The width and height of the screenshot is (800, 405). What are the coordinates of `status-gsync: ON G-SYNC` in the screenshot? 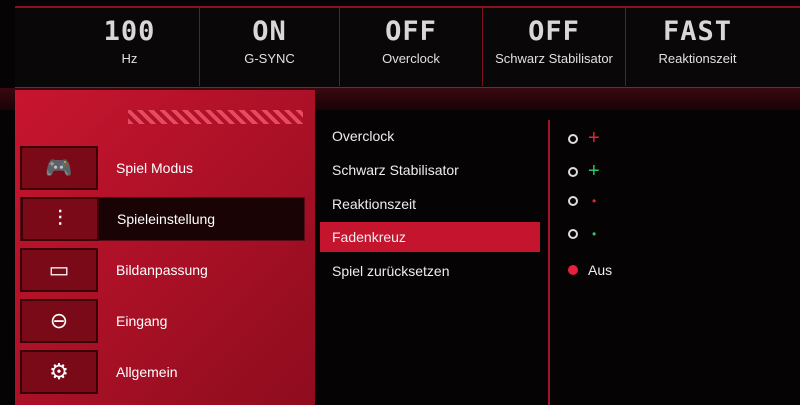 It's located at (270, 47).